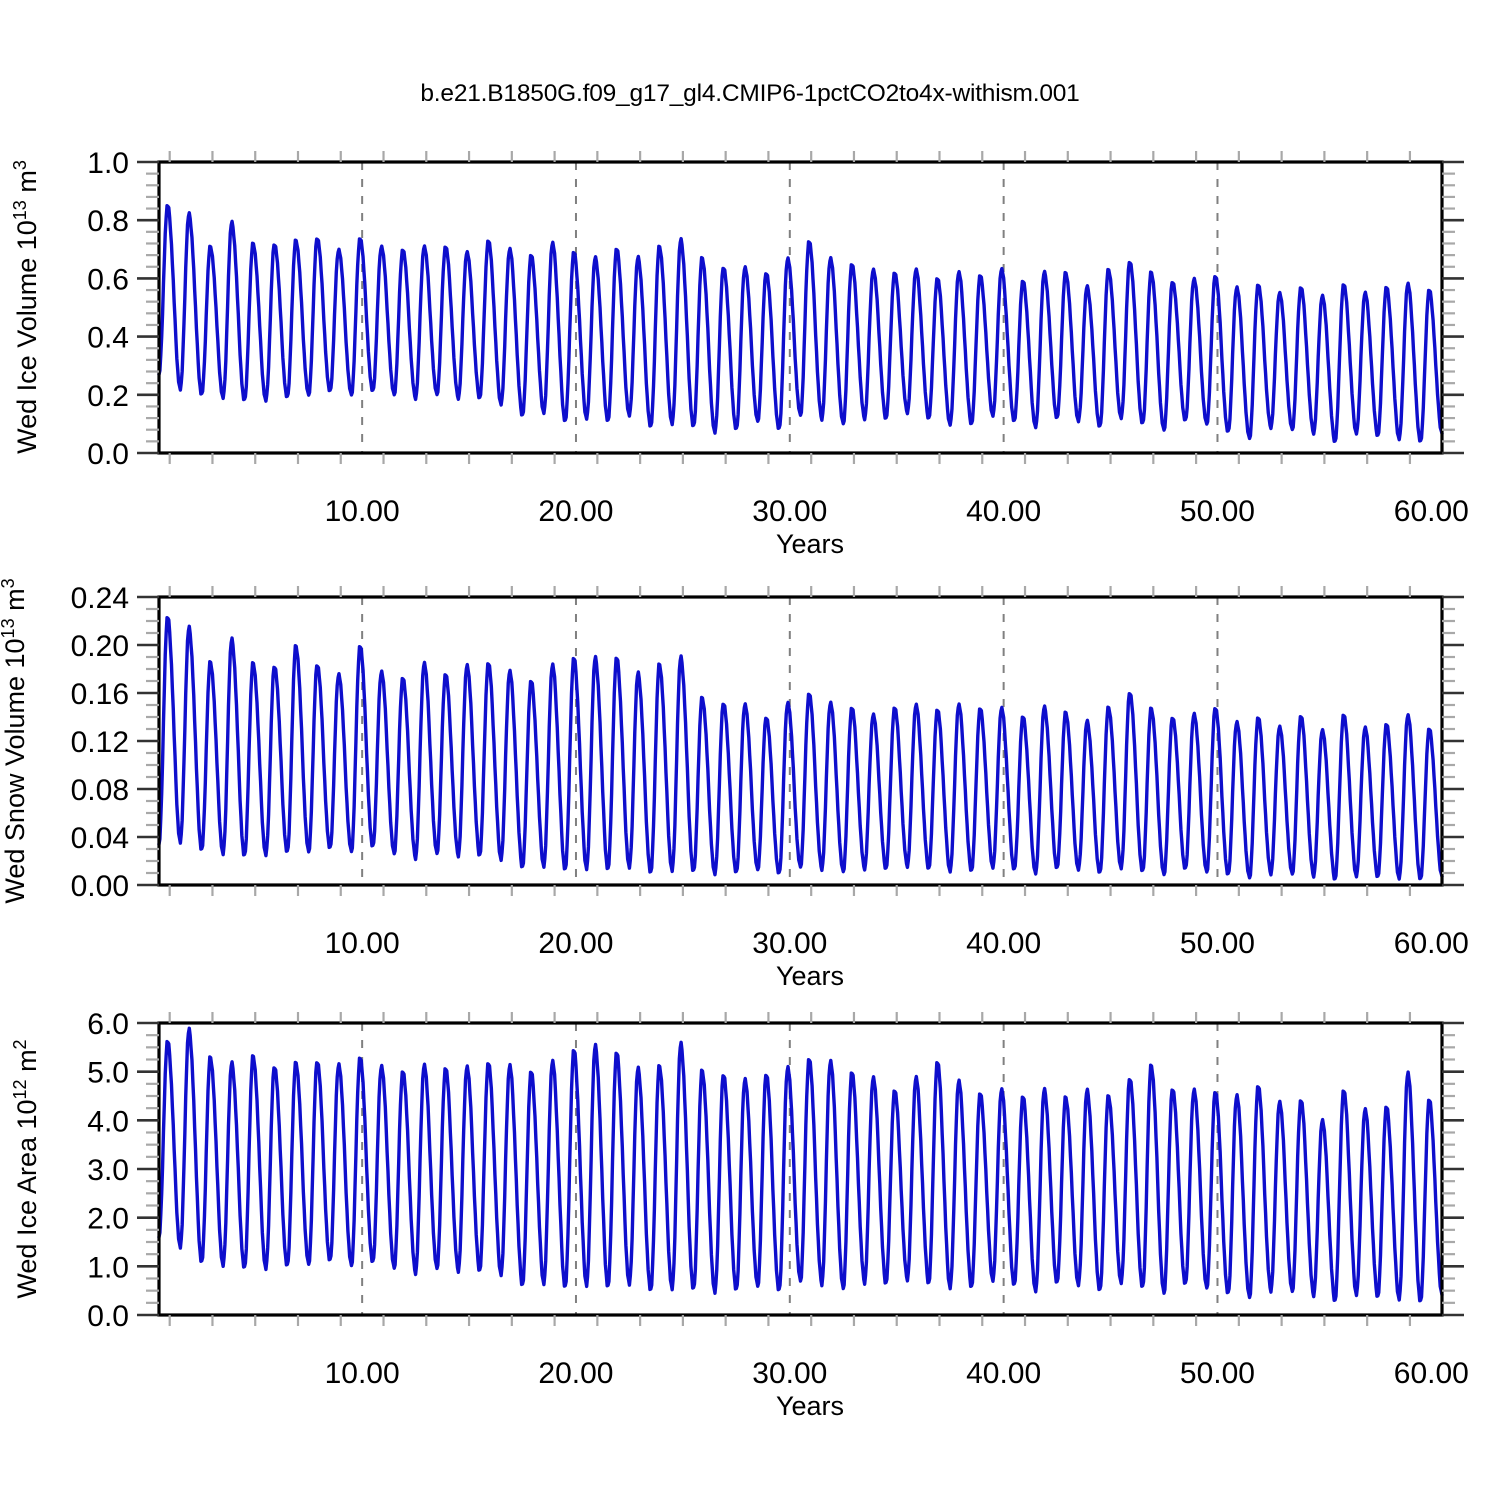  What do you see at coordinates (100, 838) in the screenshot?
I see `ytick-label: 0.04` at bounding box center [100, 838].